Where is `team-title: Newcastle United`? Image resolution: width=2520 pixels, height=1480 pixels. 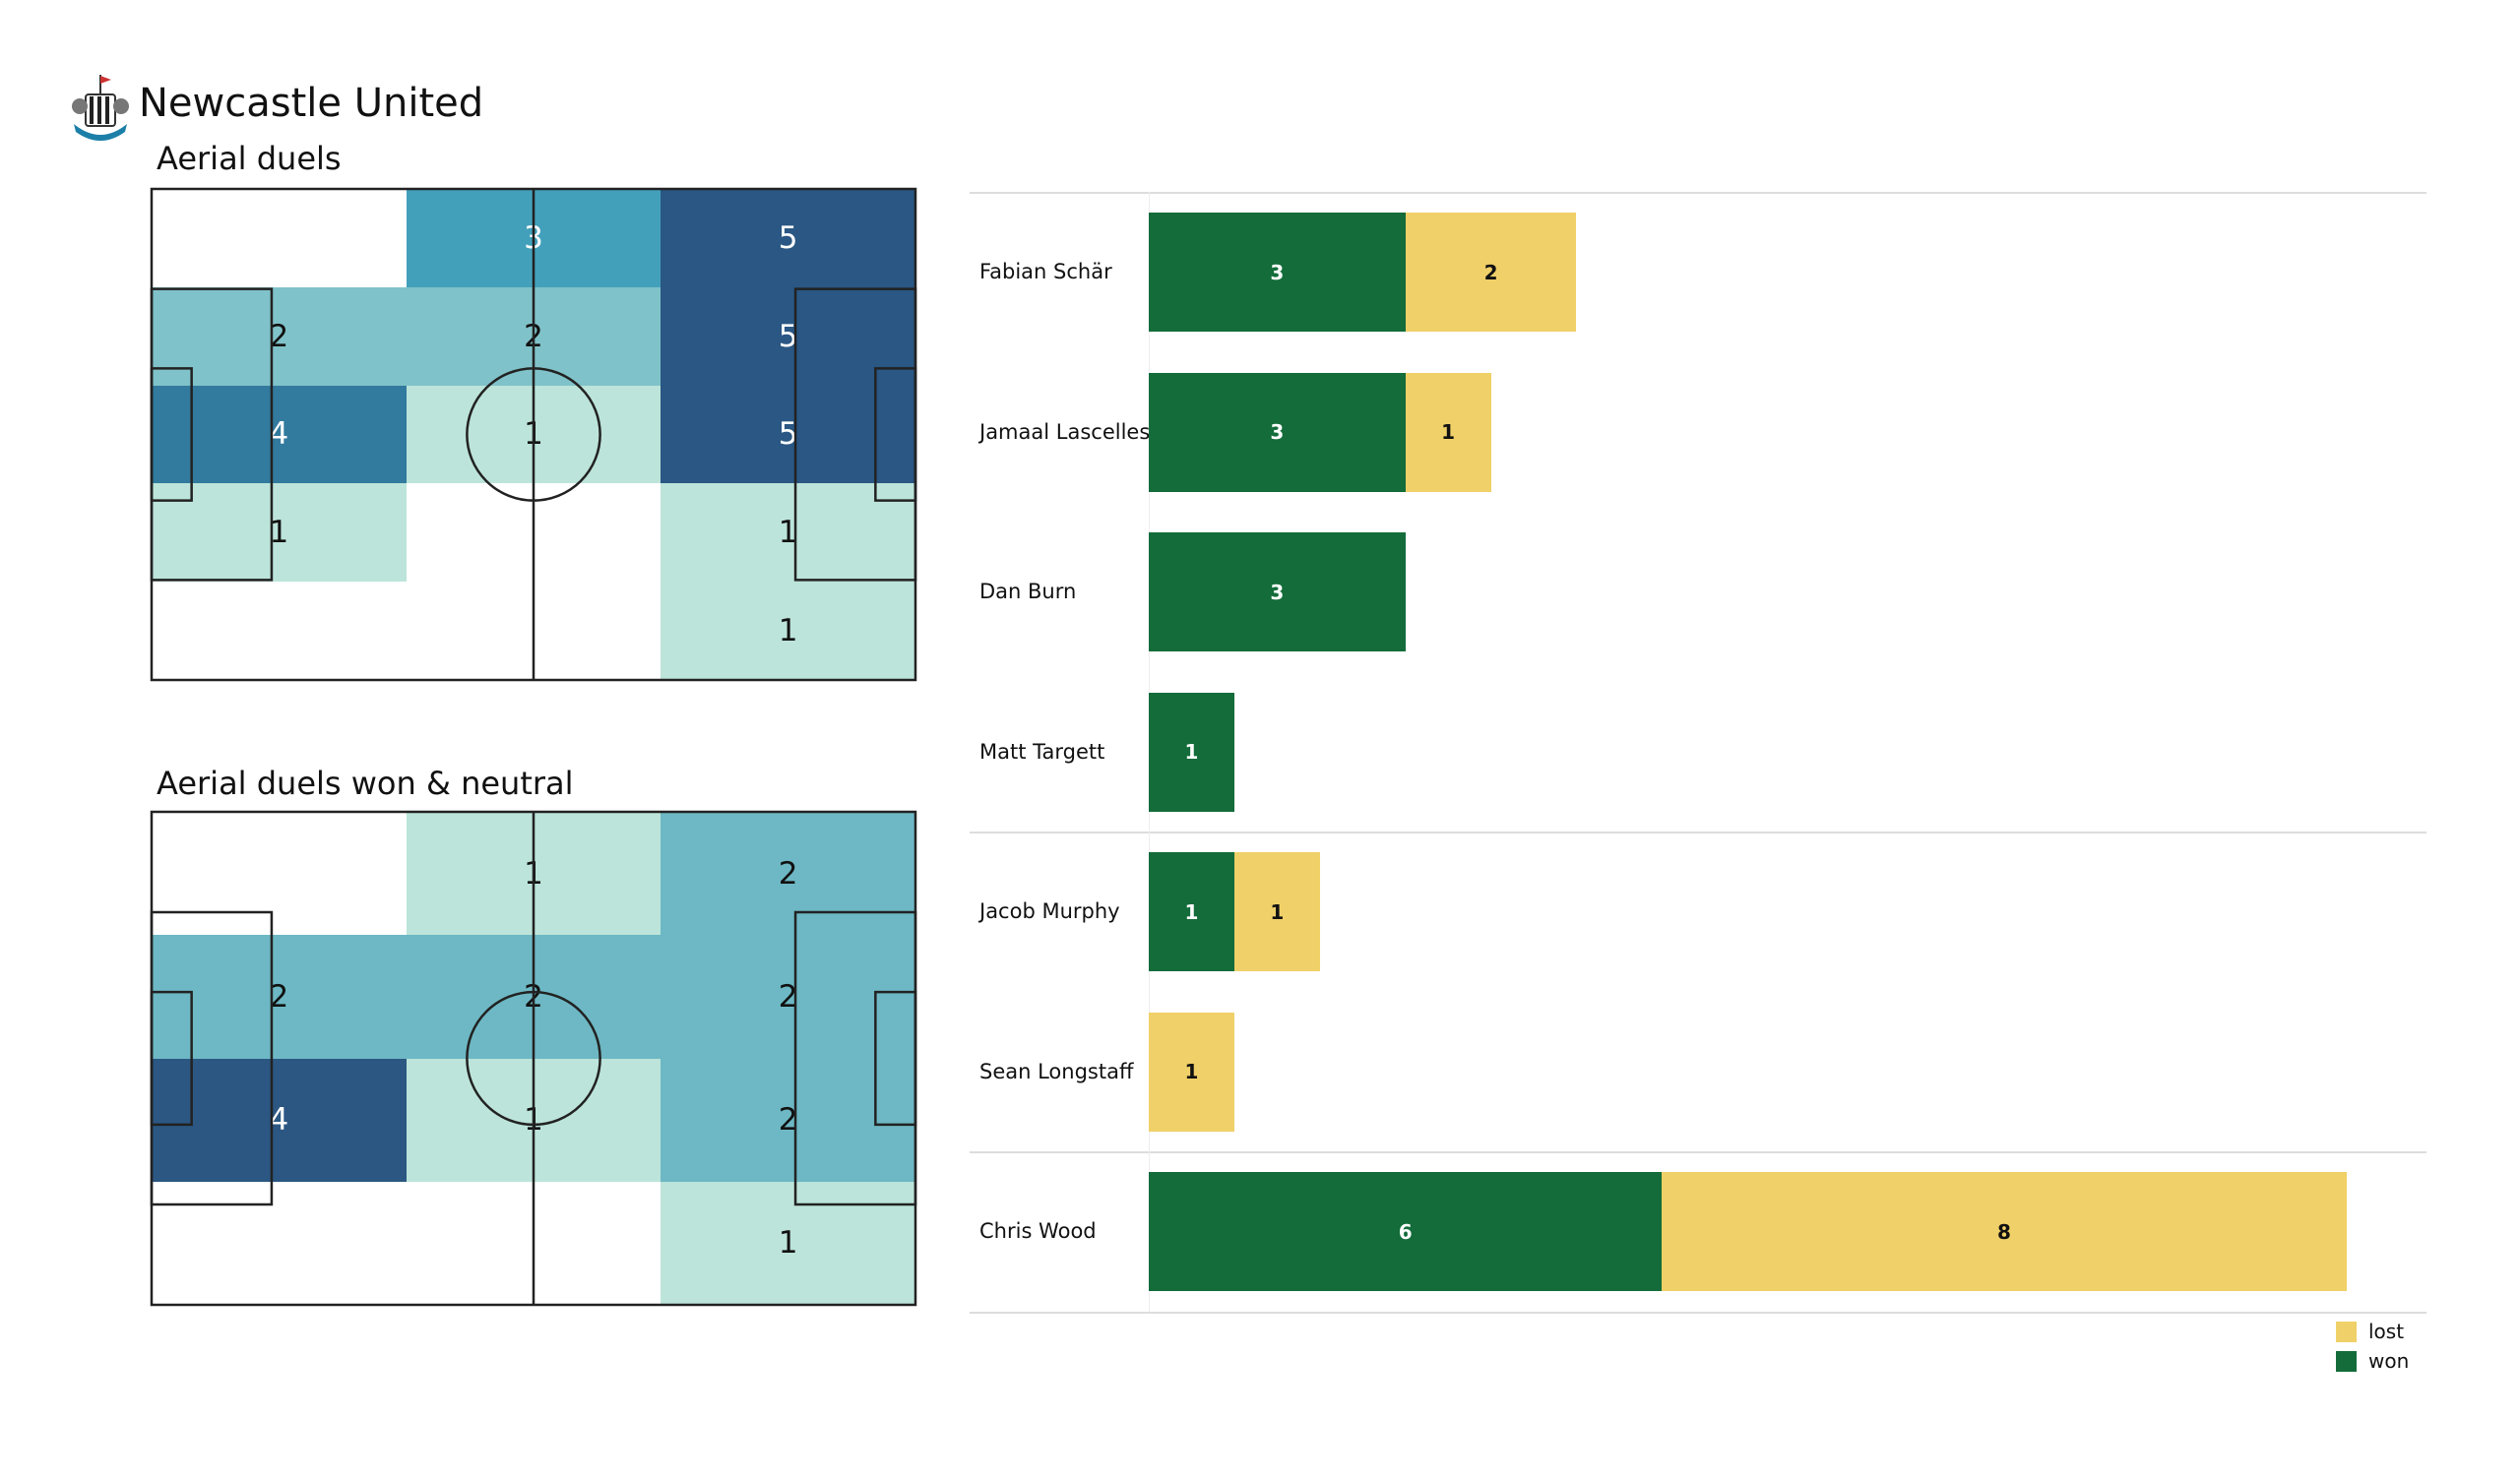 team-title: Newcastle United is located at coordinates (311, 103).